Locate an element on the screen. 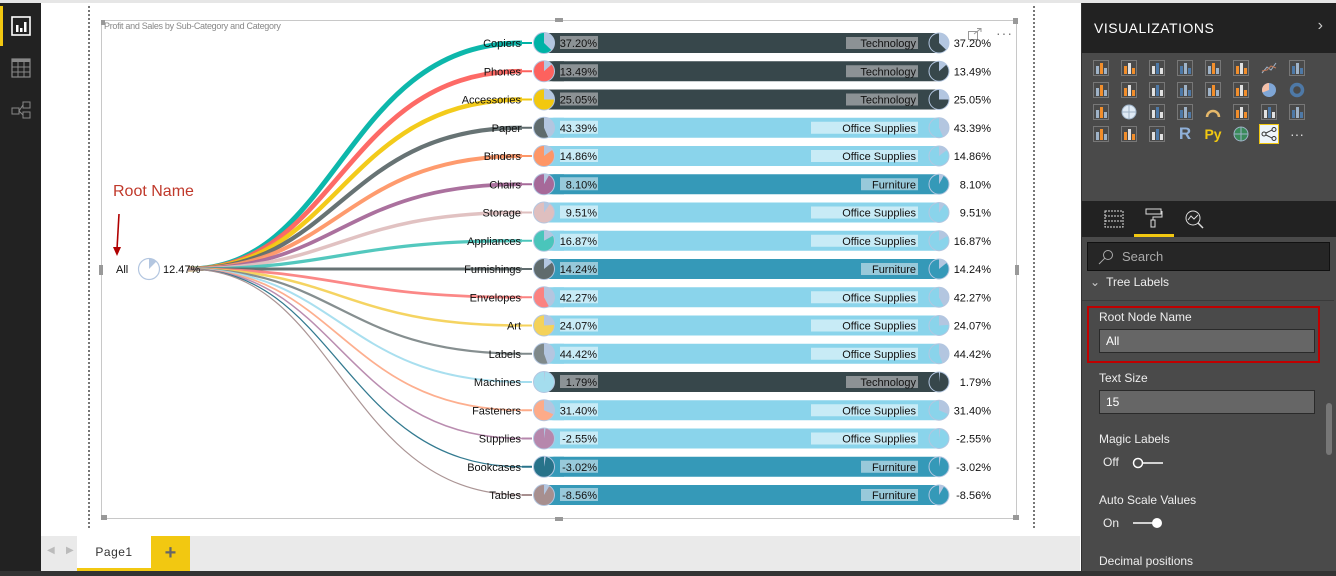 Image resolution: width=1336 pixels, height=576 pixels. filled-map-icon is located at coordinates (1157, 112).